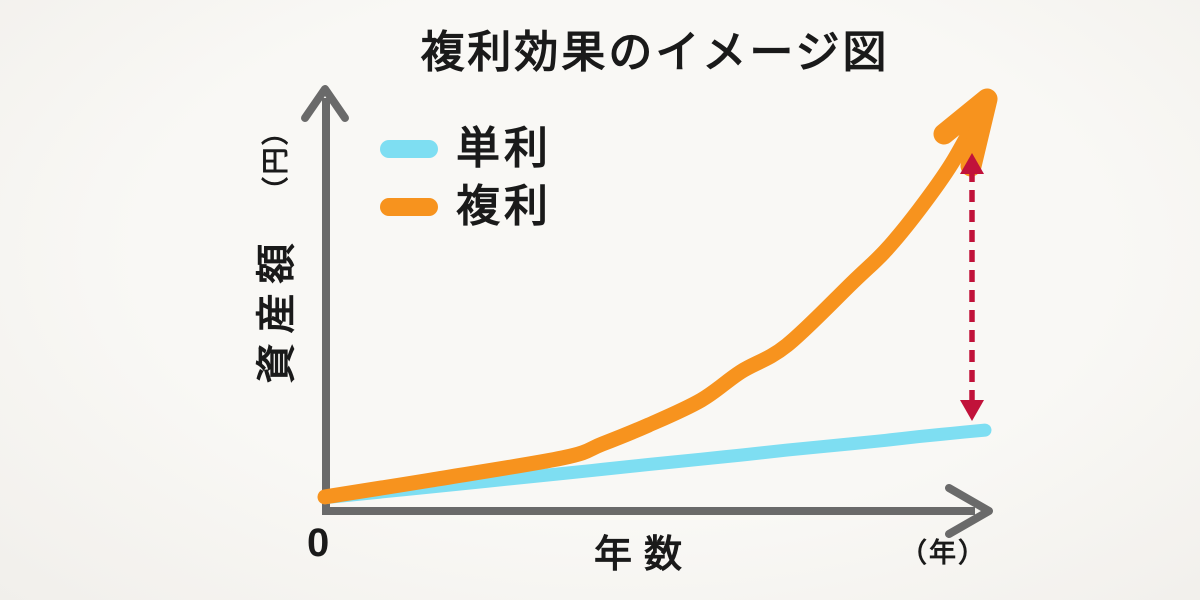  I want to click on y-axis, so click(325, 300).